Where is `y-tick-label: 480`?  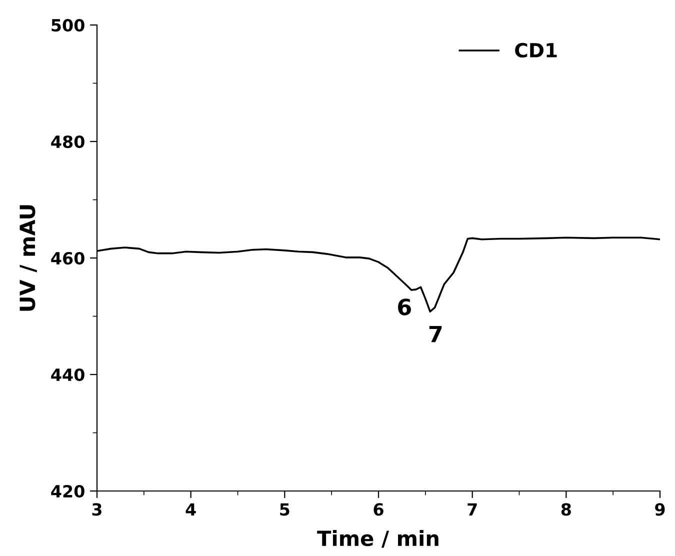
y-tick-label: 480 is located at coordinates (67, 141).